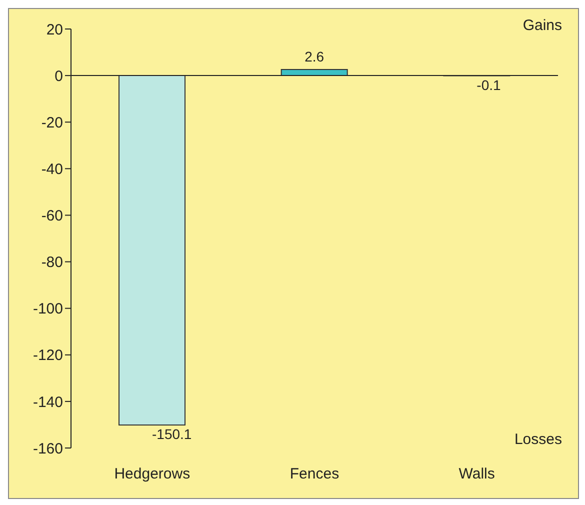  I want to click on data-label: 2.6, so click(314, 56).